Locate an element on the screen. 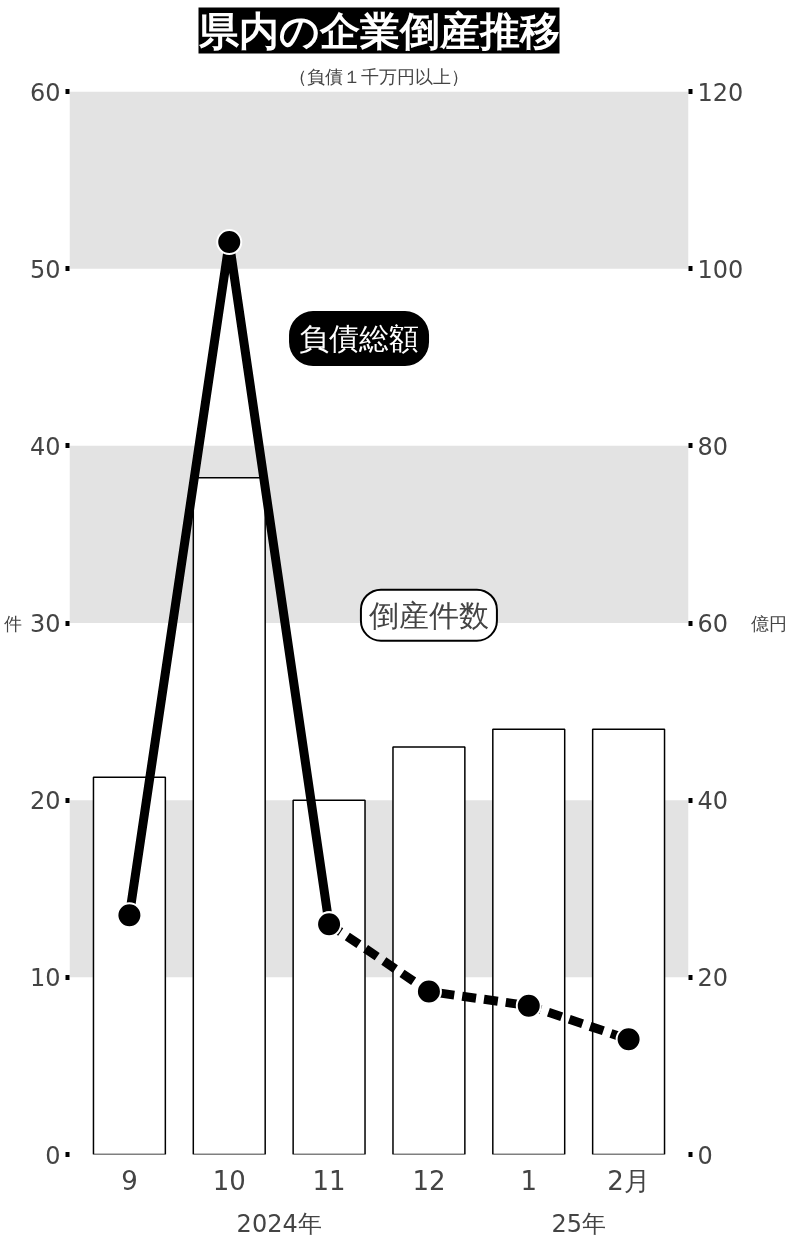 The image size is (800, 1251). y-tick-label: 40 is located at coordinates (45, 446).